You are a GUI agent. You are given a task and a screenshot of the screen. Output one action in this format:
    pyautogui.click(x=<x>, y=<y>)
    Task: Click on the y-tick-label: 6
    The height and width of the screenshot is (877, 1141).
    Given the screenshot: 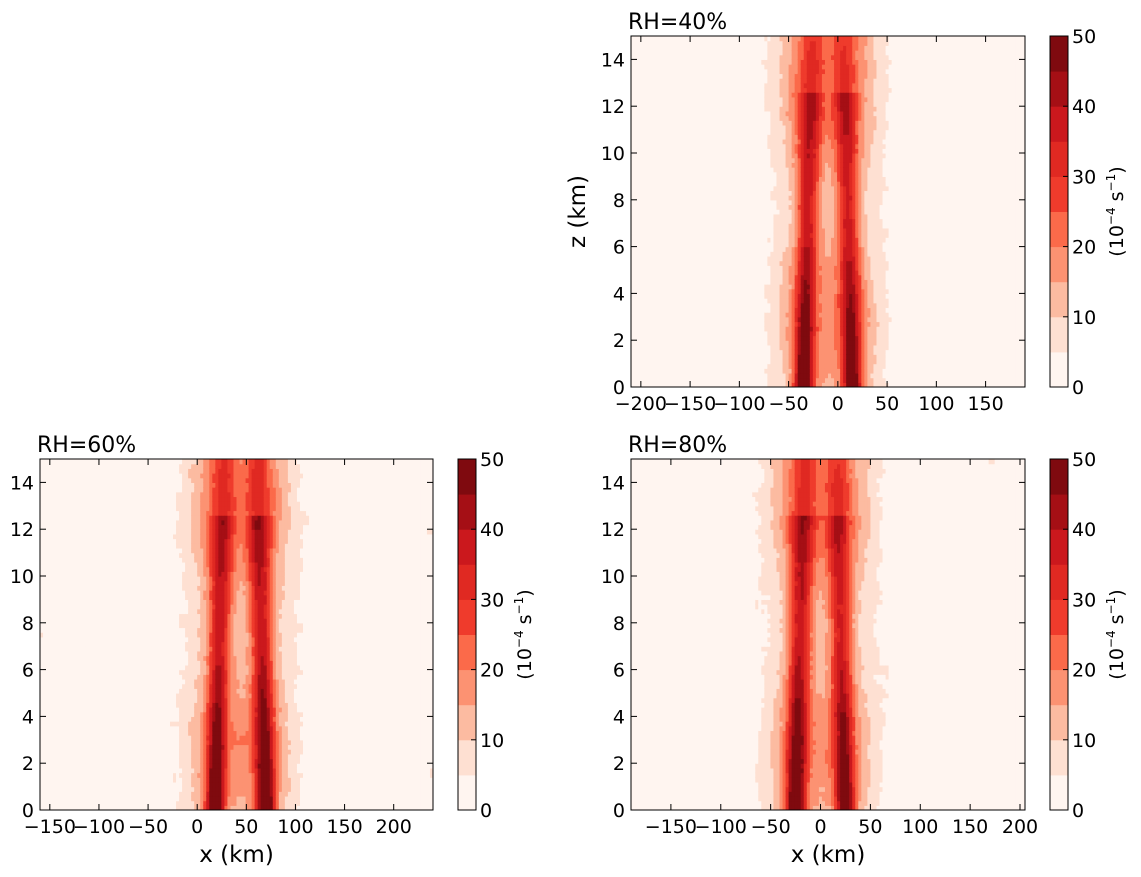 What is the action you would take?
    pyautogui.click(x=28, y=671)
    